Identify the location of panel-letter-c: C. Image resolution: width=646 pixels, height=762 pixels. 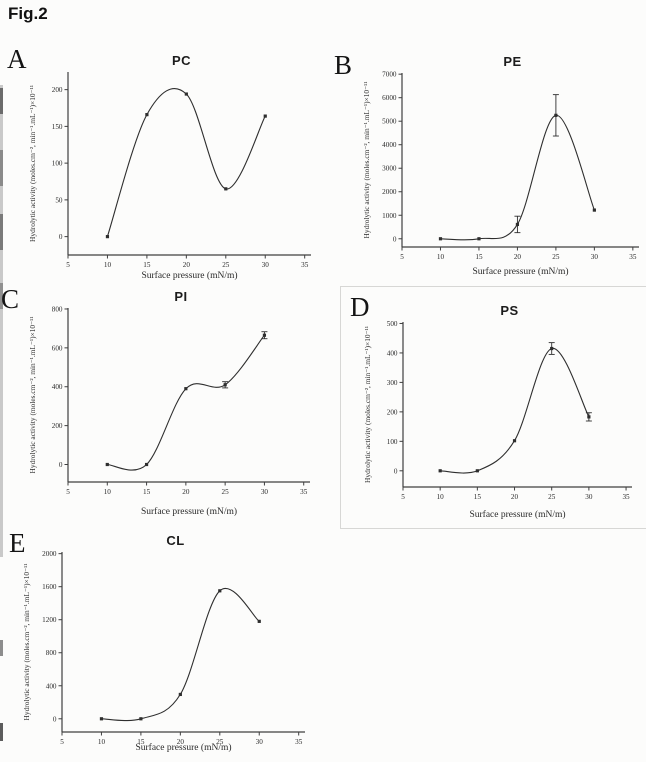
(10, 299).